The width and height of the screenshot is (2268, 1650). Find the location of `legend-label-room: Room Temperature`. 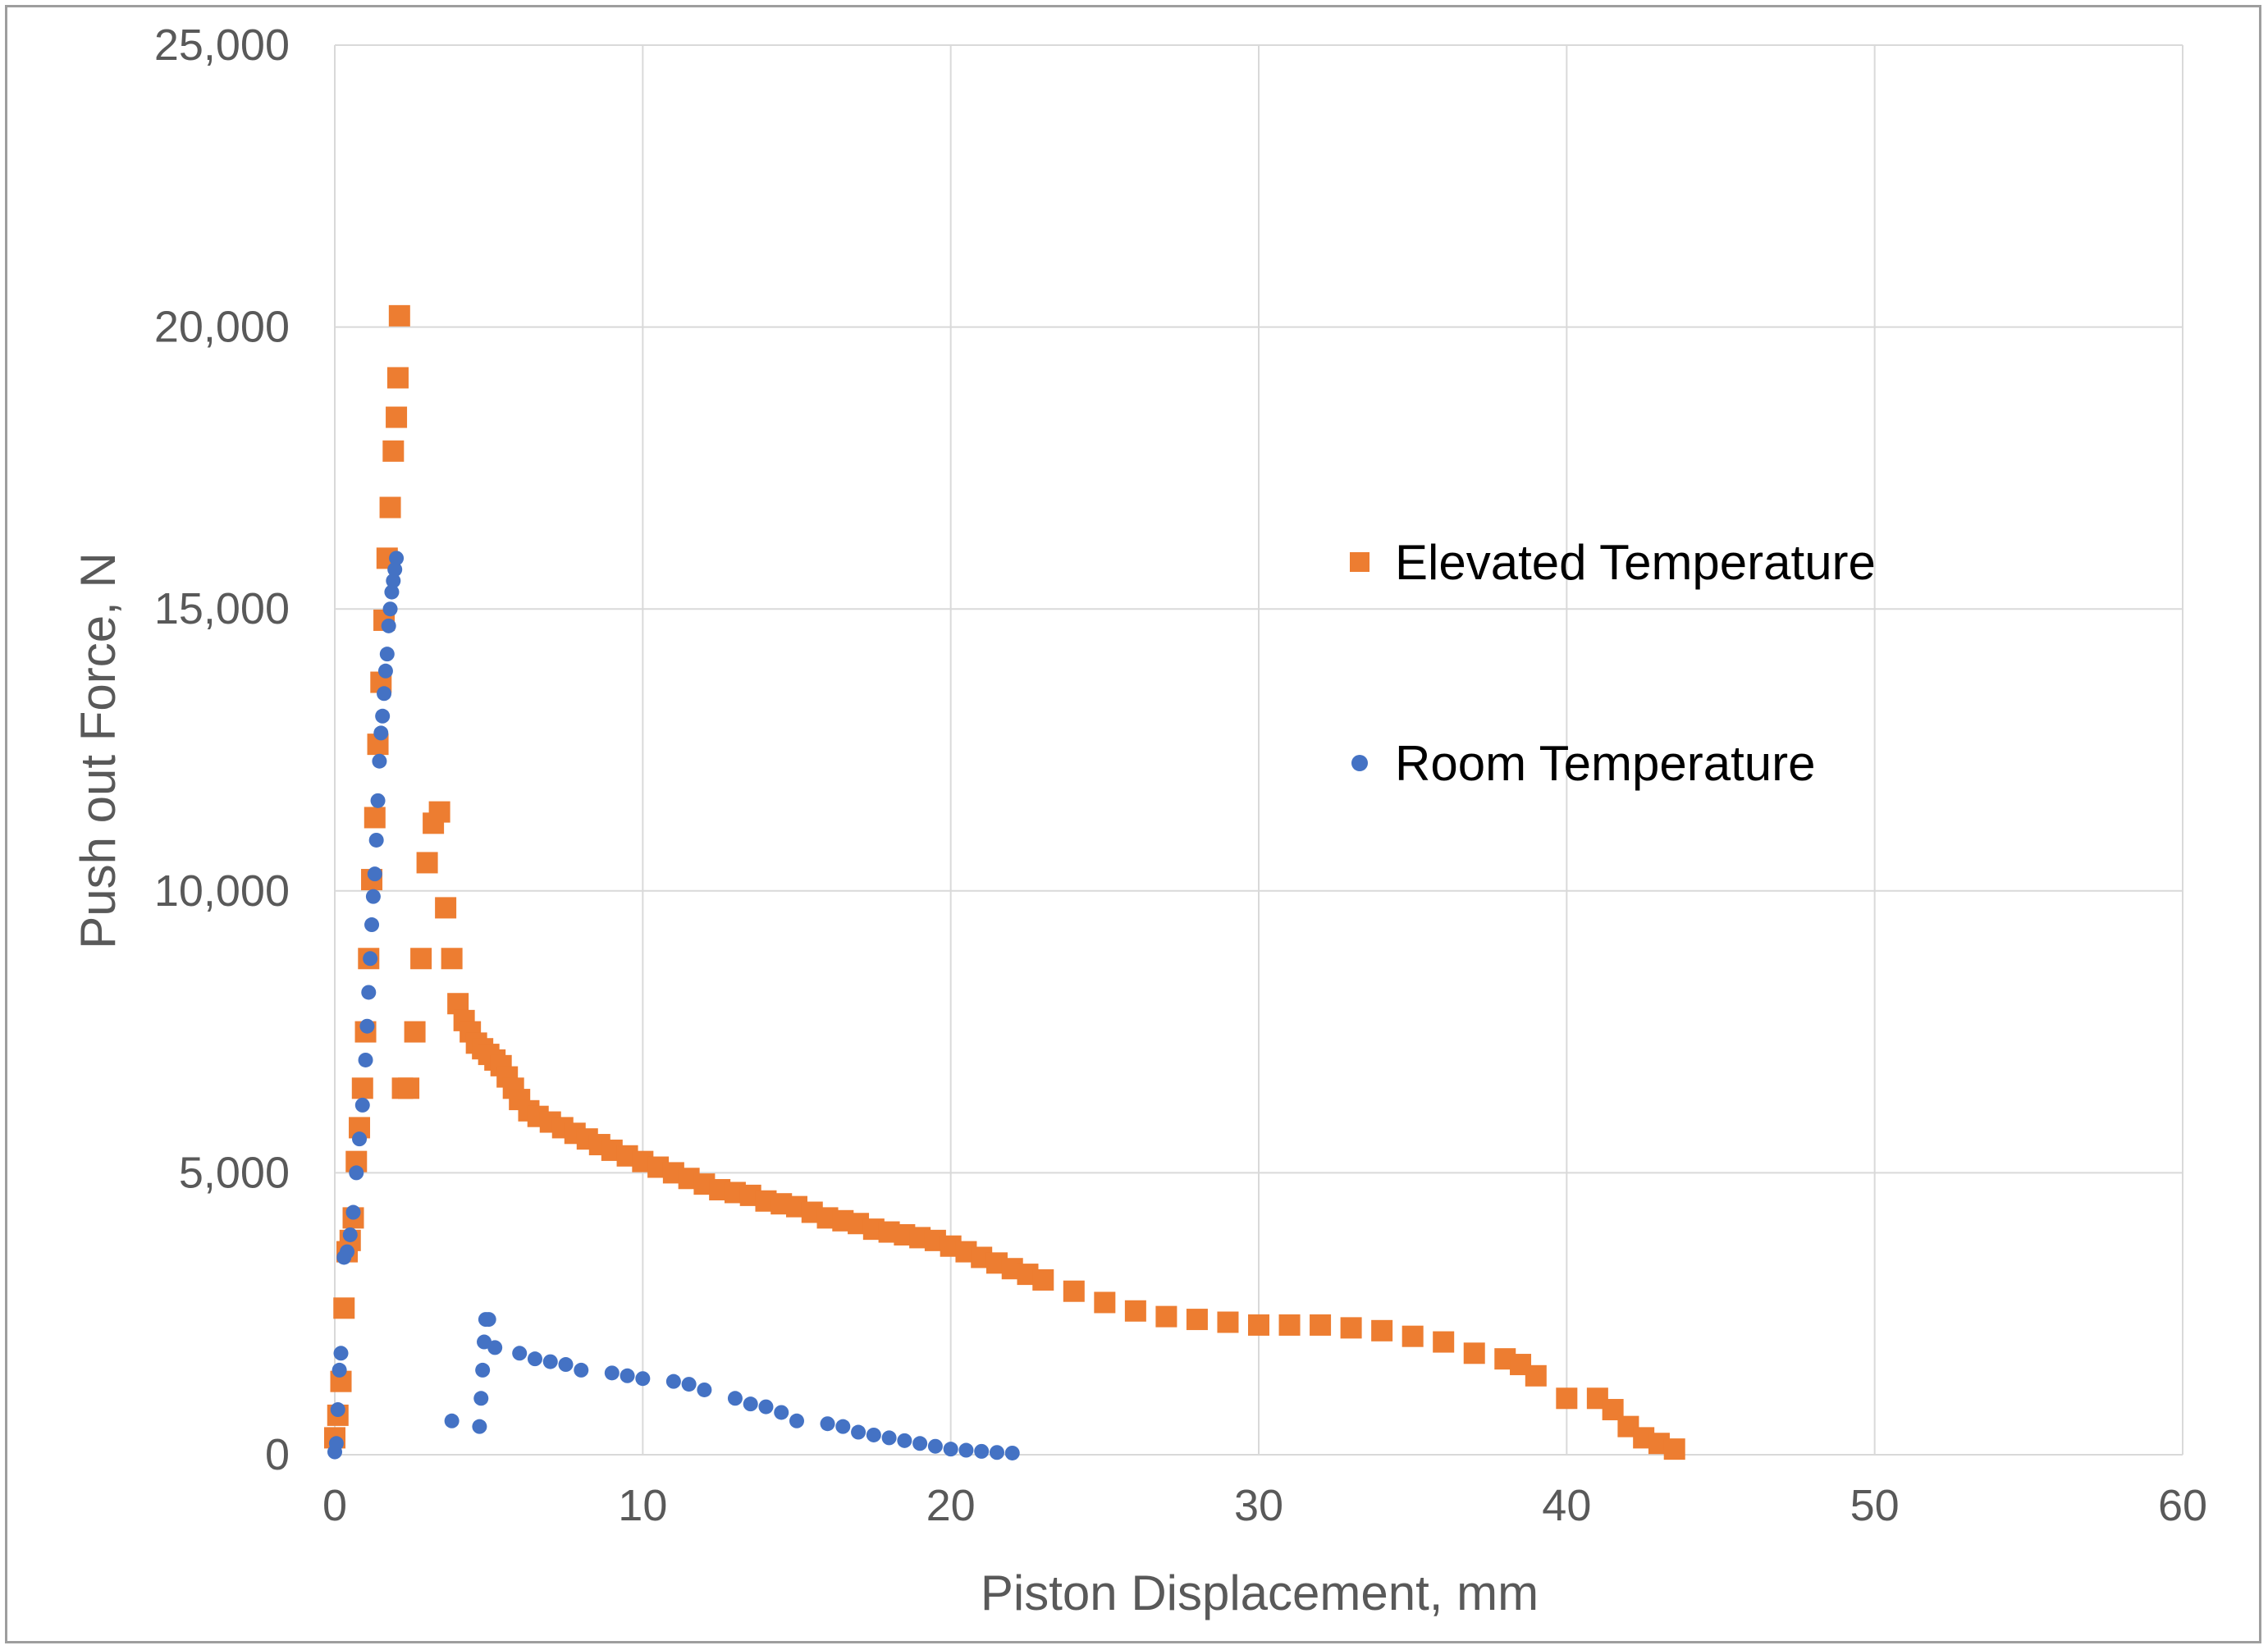

legend-label-room: Room Temperature is located at coordinates (1605, 763).